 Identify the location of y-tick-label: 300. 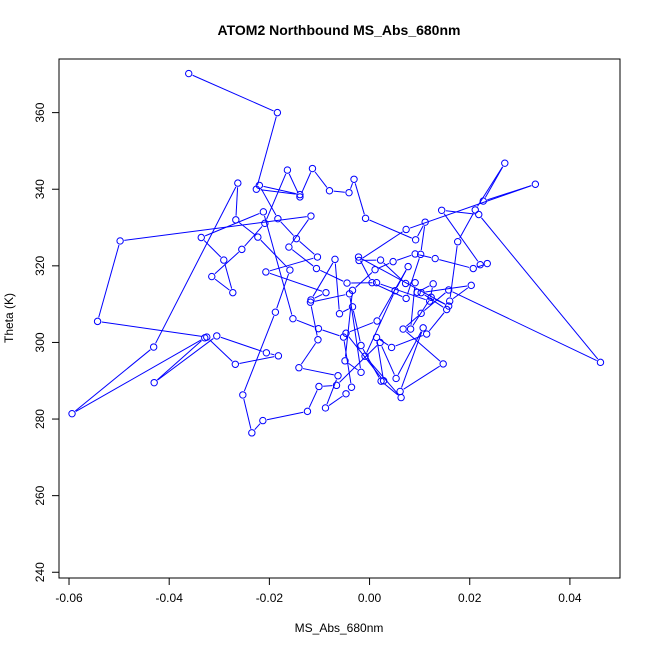
(40, 342).